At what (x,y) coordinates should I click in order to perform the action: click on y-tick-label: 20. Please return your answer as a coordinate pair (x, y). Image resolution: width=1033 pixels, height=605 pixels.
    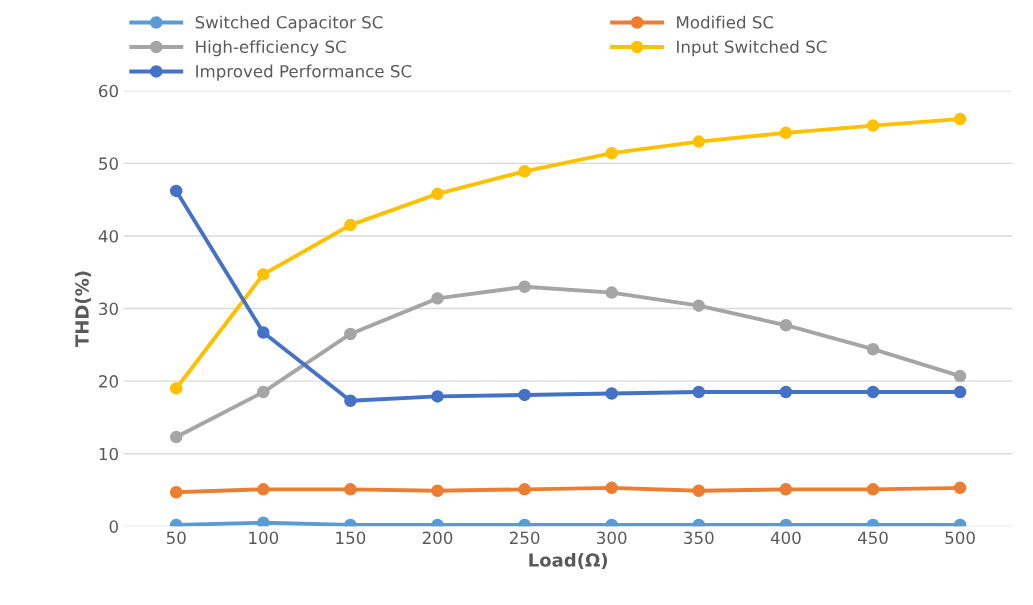
    Looking at the image, I should click on (108, 381).